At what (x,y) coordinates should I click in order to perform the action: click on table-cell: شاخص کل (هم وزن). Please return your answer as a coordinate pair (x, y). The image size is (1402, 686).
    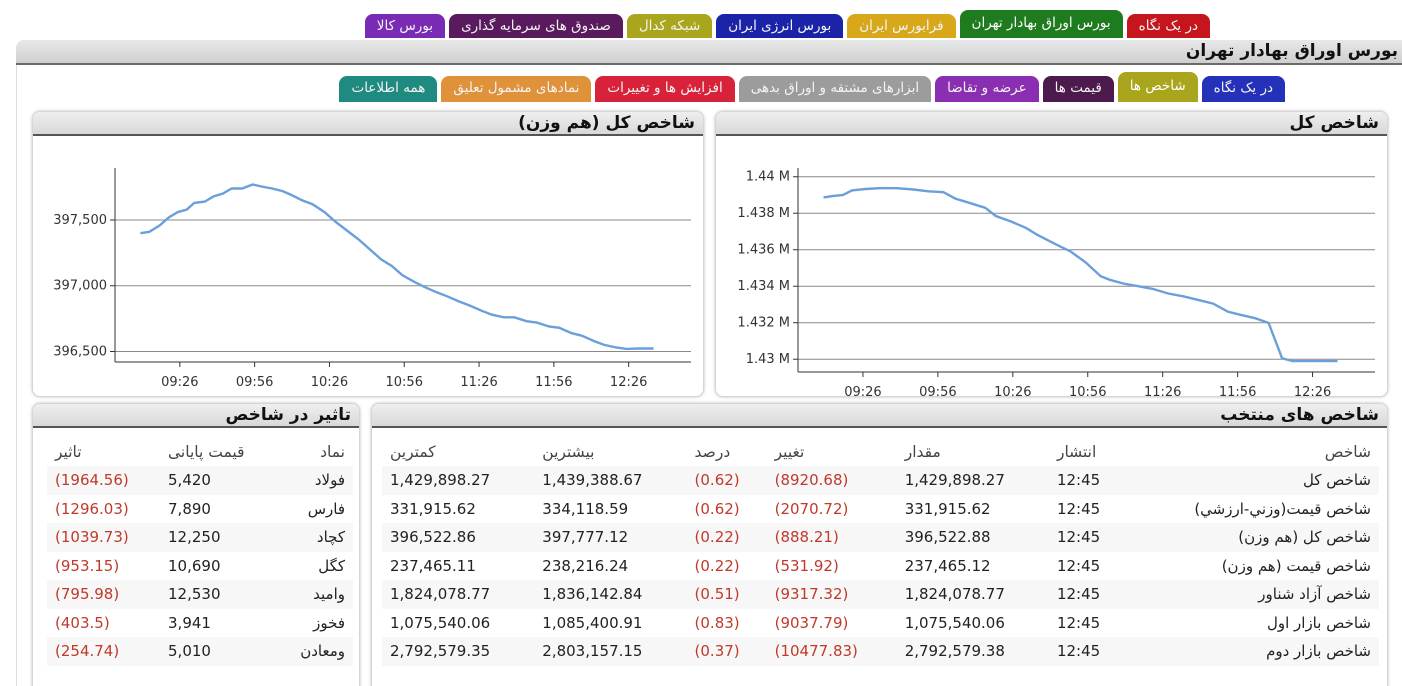
    Looking at the image, I should click on (1252, 537).